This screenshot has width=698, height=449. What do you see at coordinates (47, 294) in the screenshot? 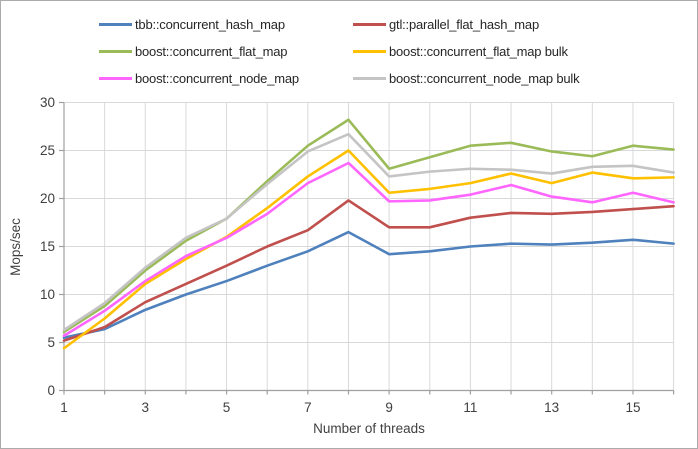
I see `y-tick-label: 10` at bounding box center [47, 294].